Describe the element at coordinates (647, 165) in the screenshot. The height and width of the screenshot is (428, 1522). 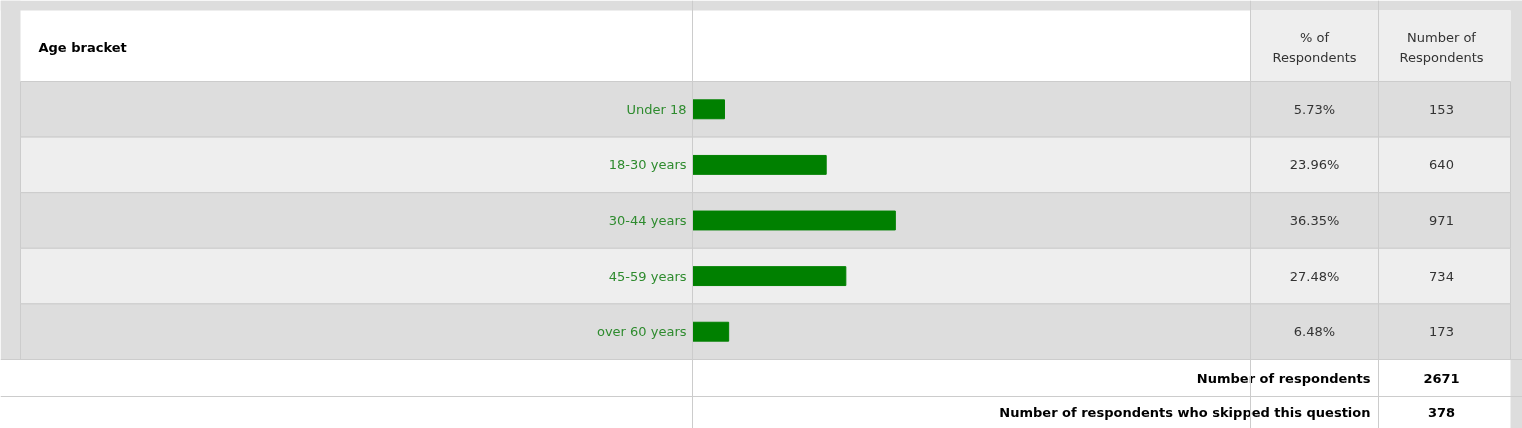
I see `y-tick-label: 18-30 years` at that location.